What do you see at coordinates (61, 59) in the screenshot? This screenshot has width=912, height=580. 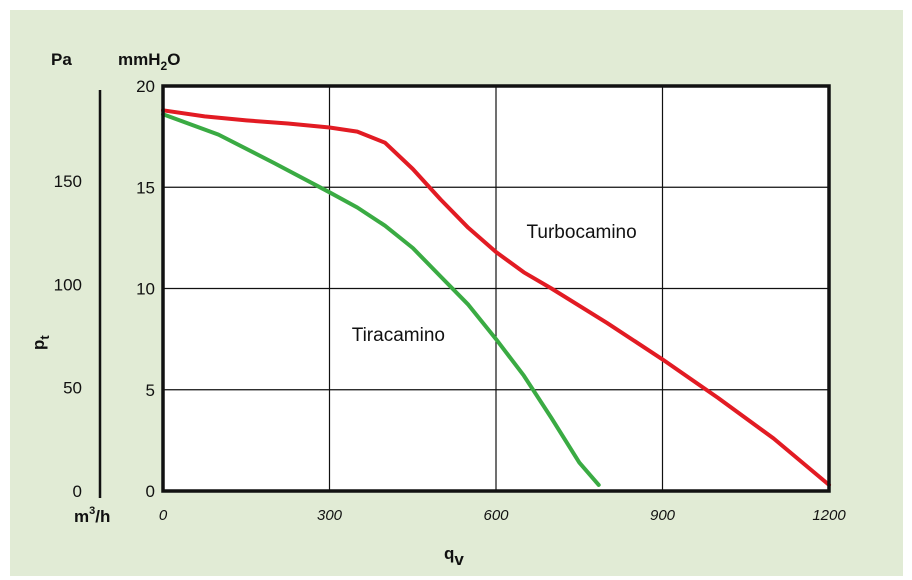 I see `pa-unit-label: Pa` at bounding box center [61, 59].